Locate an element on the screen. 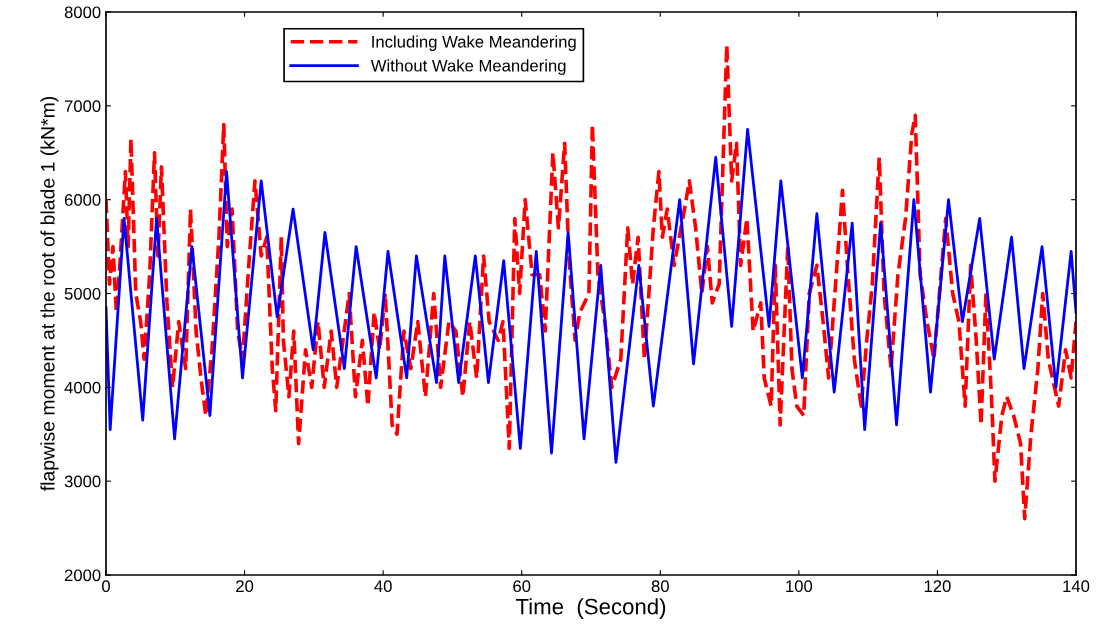  x-axis-title: Time (Second) is located at coordinates (590, 608).